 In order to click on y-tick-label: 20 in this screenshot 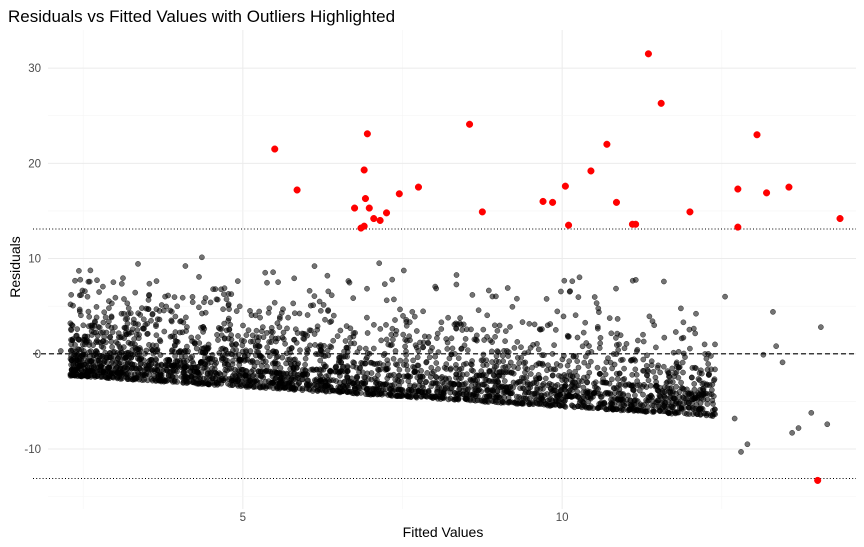, I will do `click(34, 164)`.